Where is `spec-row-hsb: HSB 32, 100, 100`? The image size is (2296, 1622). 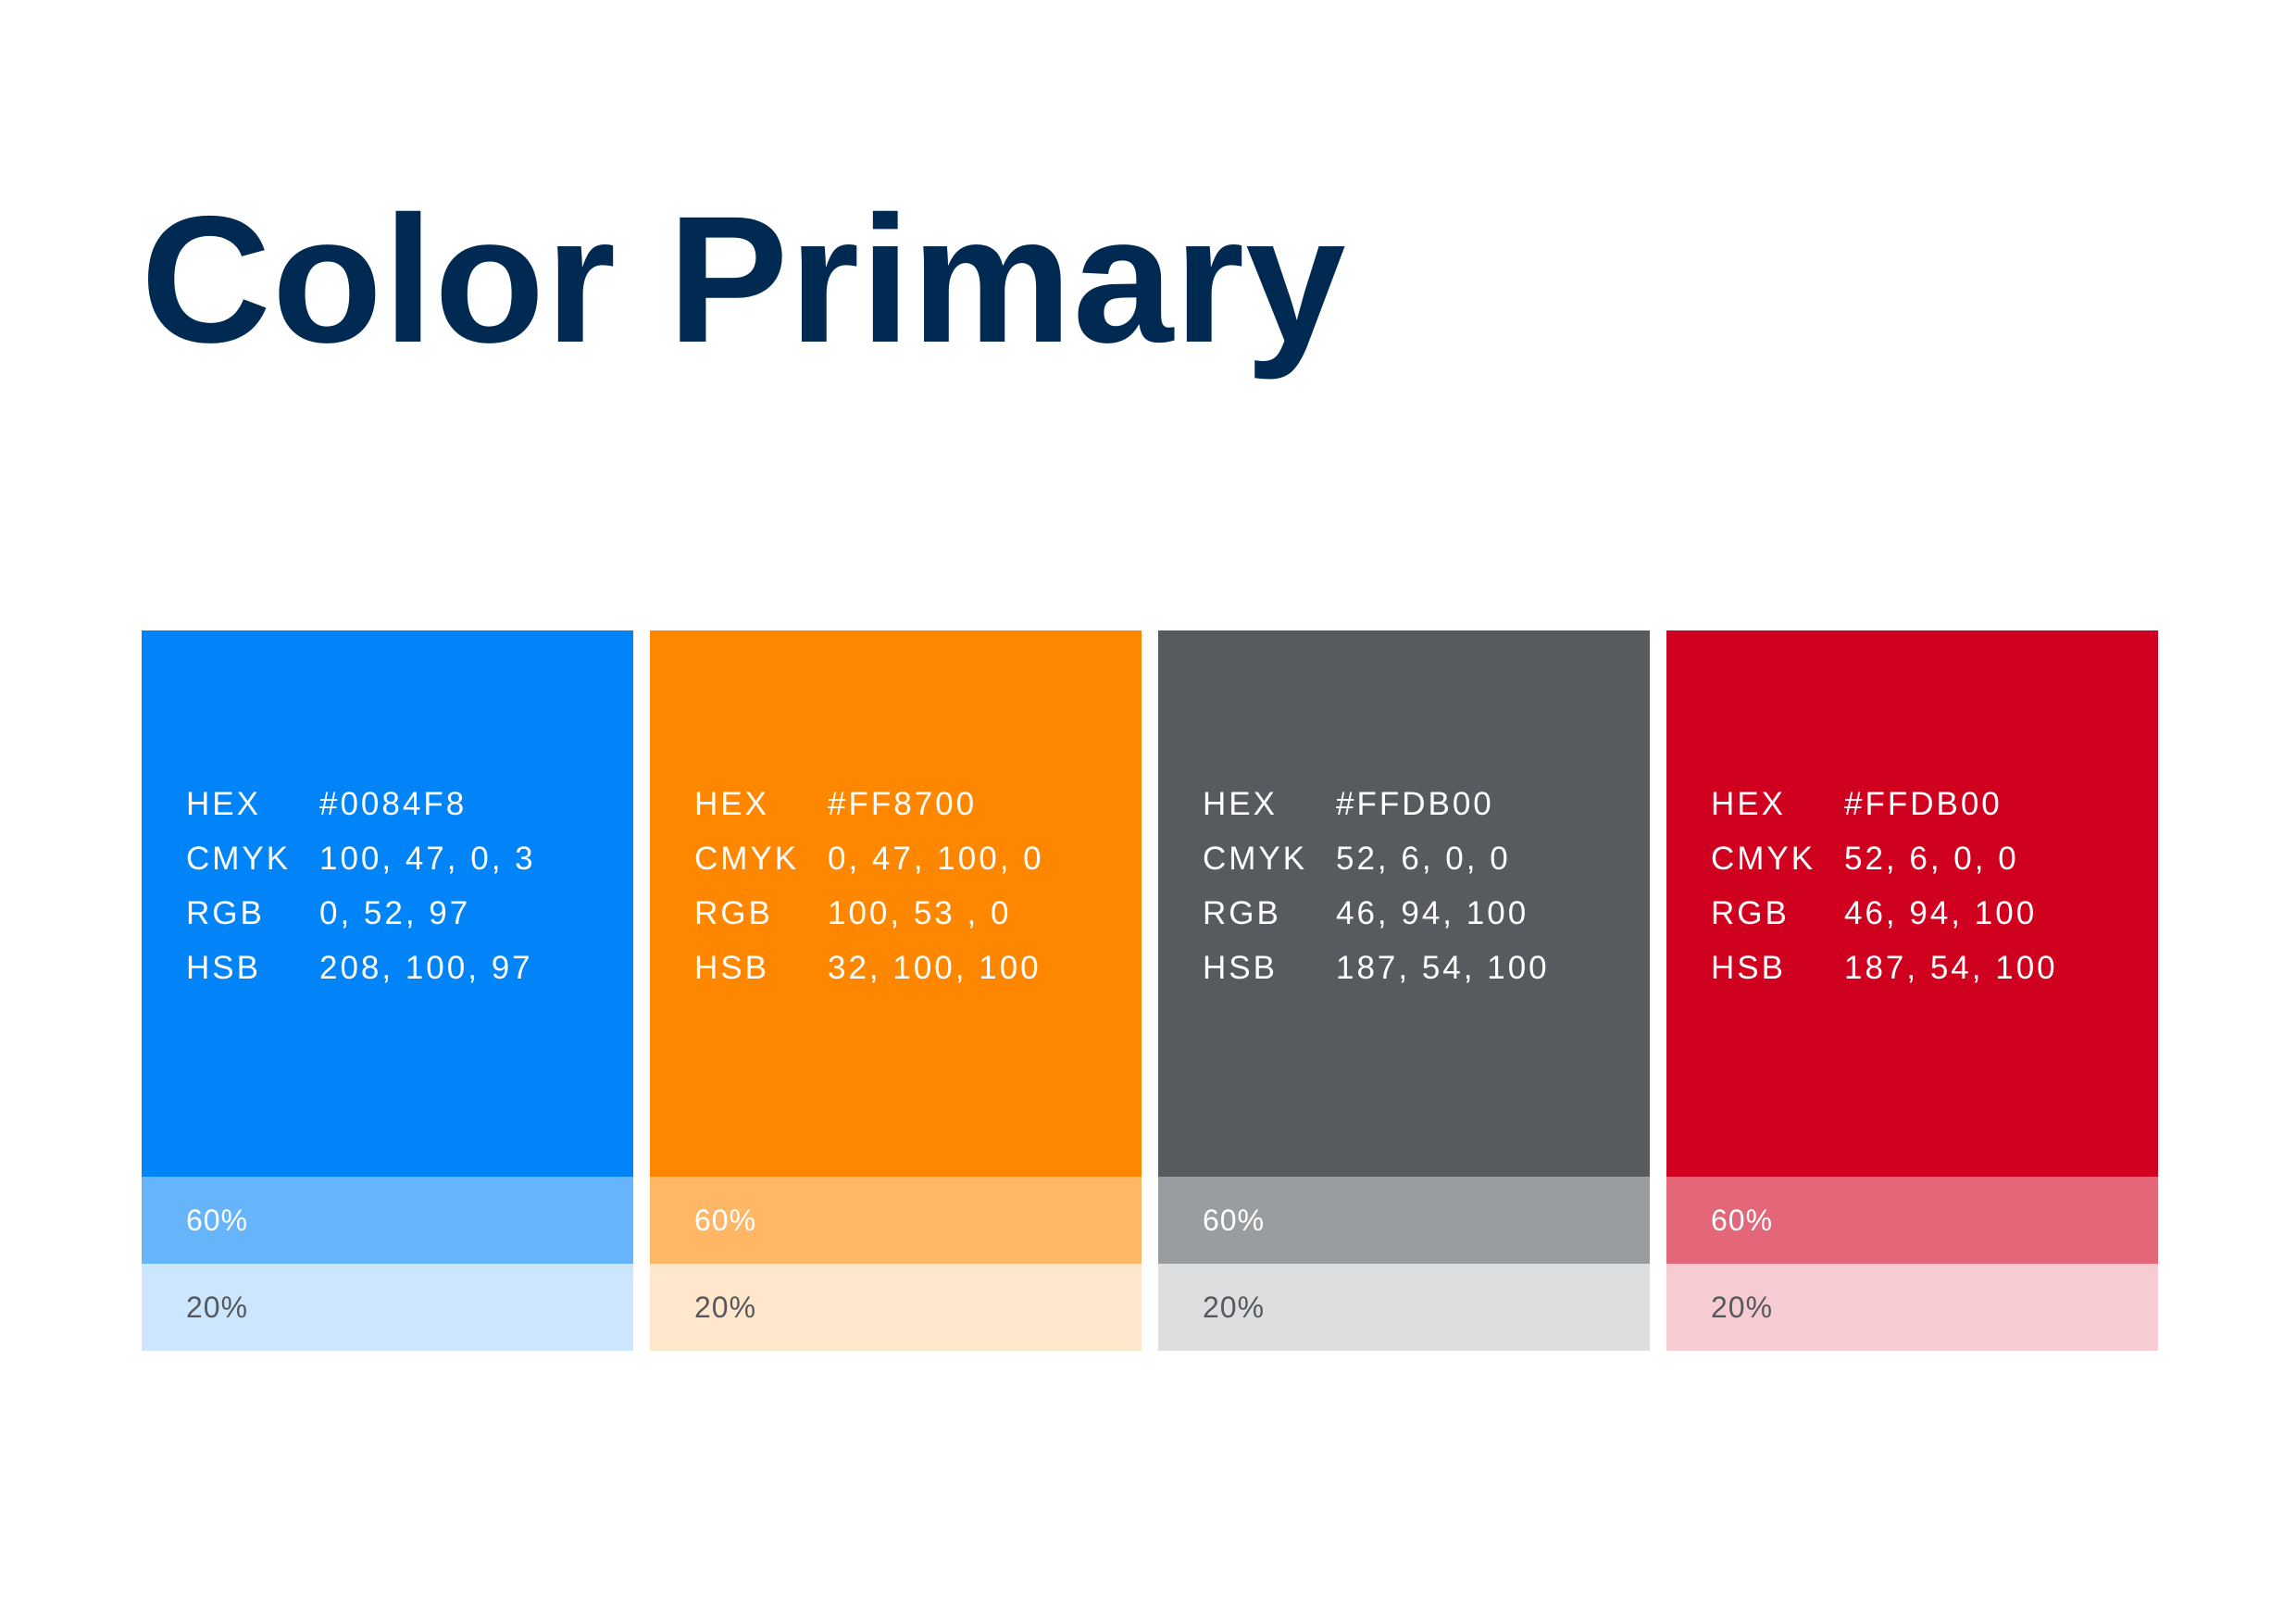 spec-row-hsb: HSB 32, 100, 100 is located at coordinates (869, 968).